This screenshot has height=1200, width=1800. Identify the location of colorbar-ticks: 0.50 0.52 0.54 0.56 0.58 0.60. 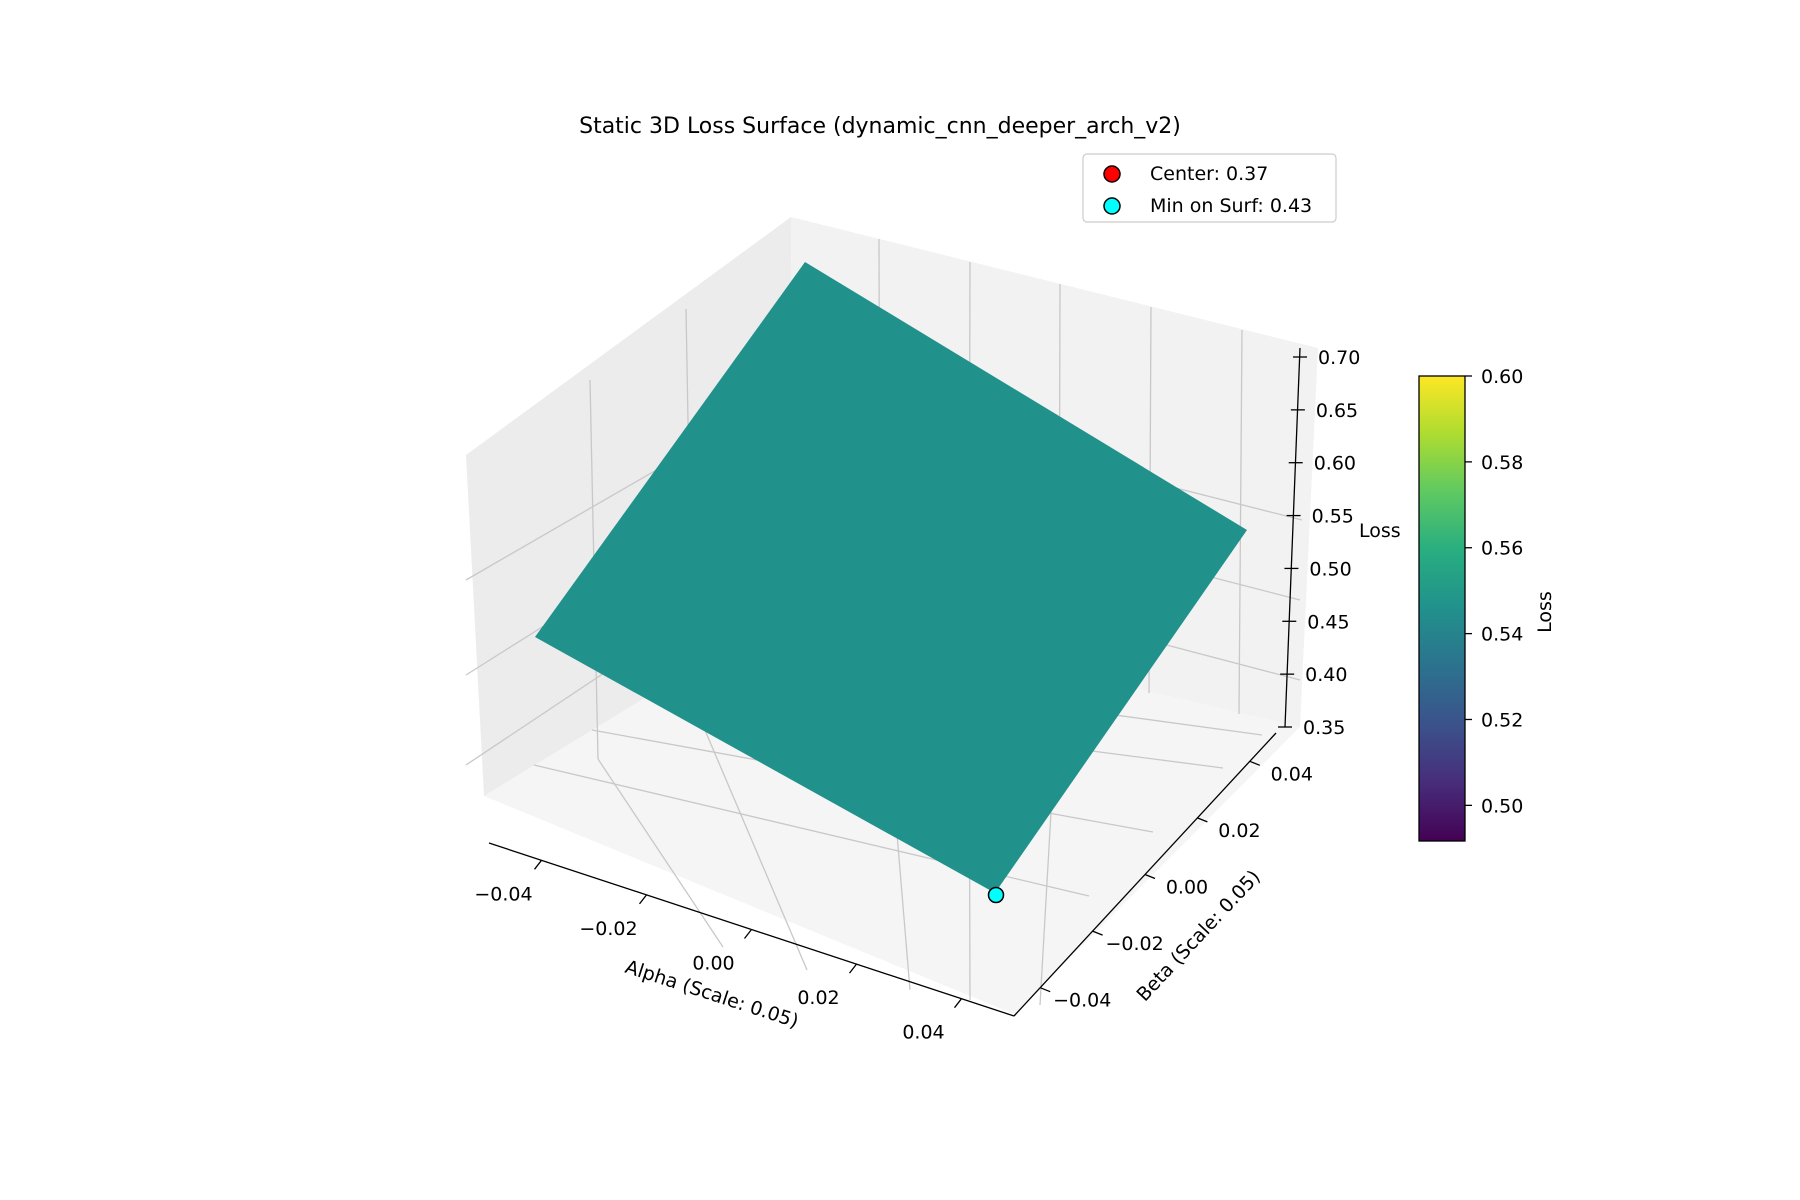
(1494, 591).